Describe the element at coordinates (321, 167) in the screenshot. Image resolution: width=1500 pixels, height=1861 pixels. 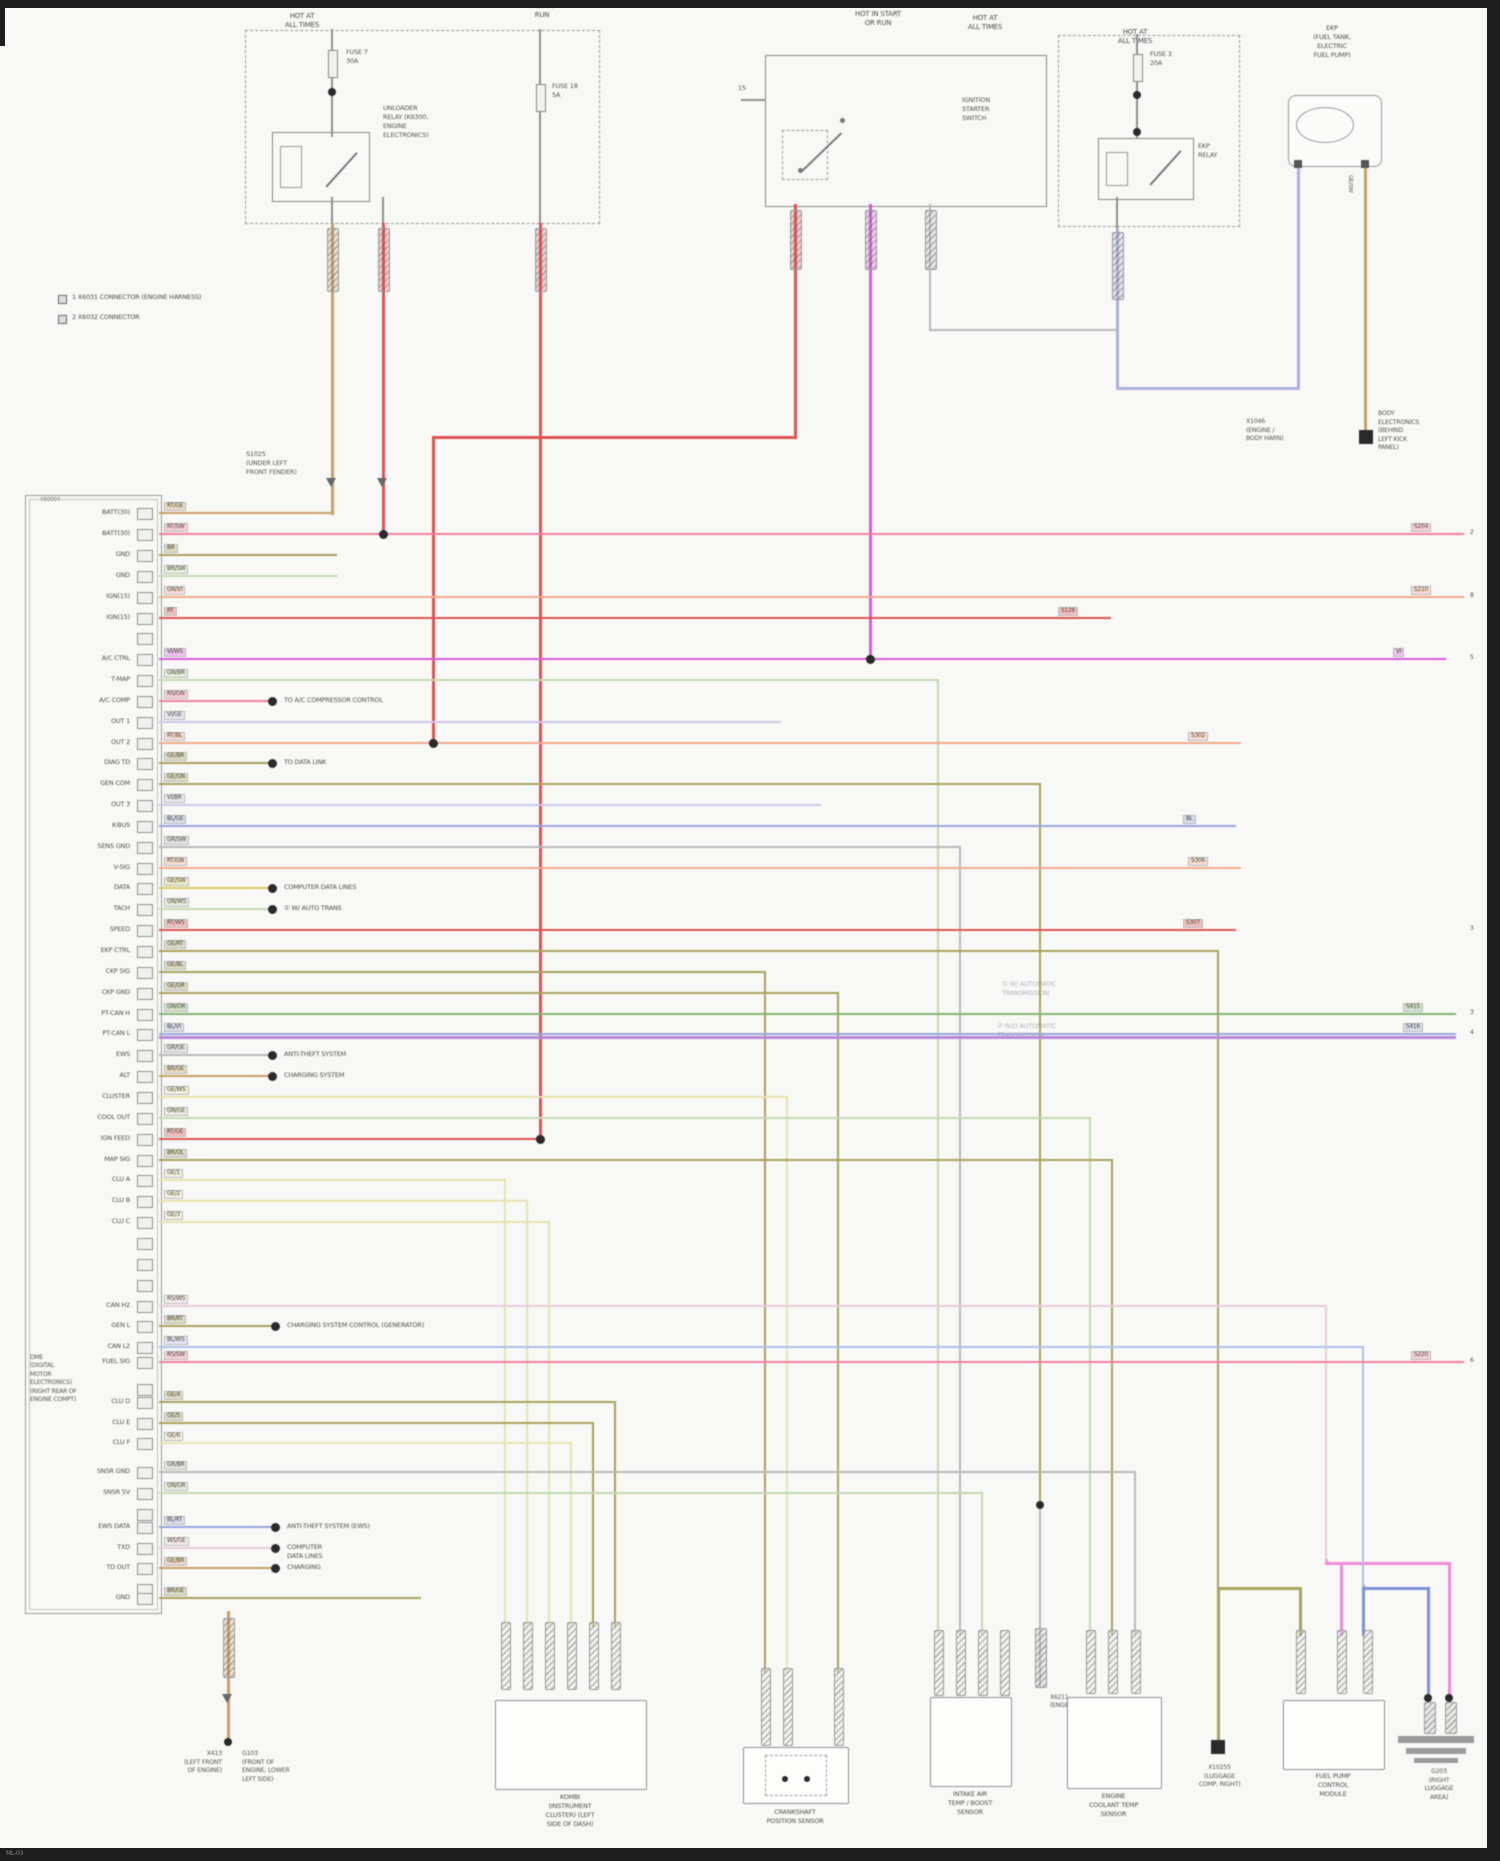
I see `relay-box` at that location.